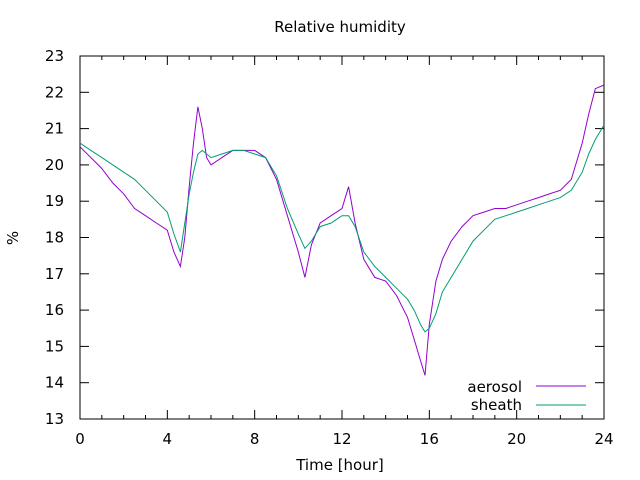 The width and height of the screenshot is (640, 480). What do you see at coordinates (54, 129) in the screenshot?
I see `y-tick-label: 21` at bounding box center [54, 129].